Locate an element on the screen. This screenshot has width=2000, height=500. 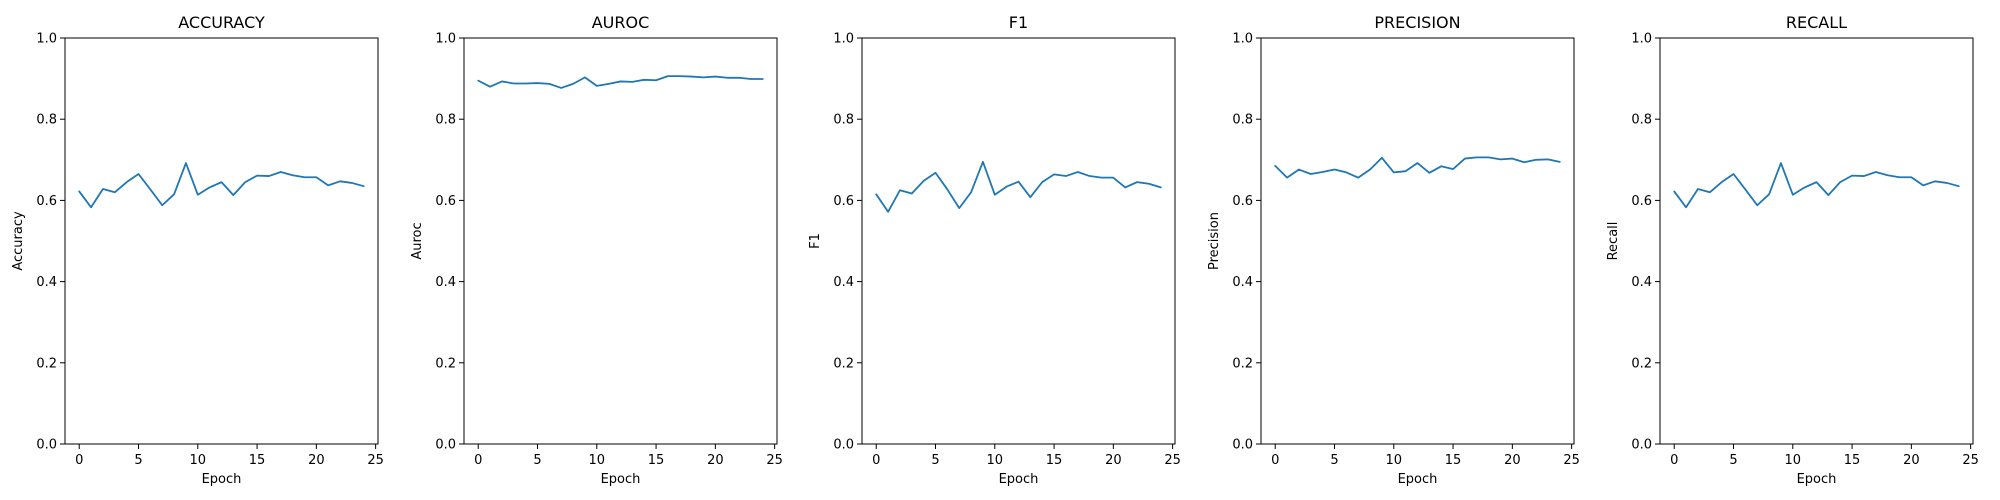
chart-title: ACCURACY is located at coordinates (221, 22).